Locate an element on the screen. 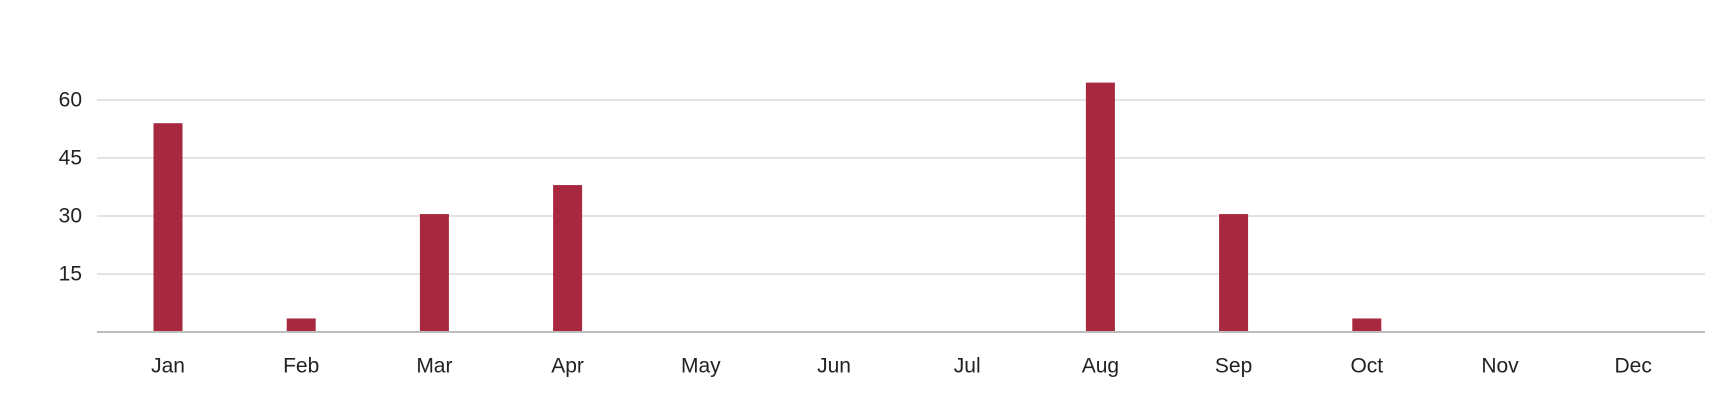  y-tick-label: 45 is located at coordinates (70, 158).